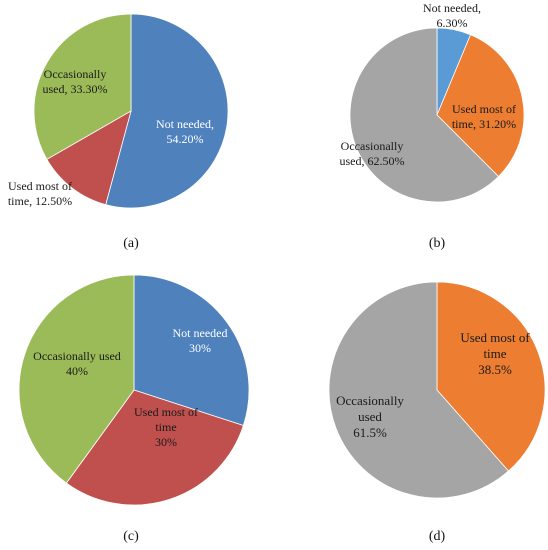 The image size is (548, 550). I want to click on caption-d: (d), so click(437, 536).